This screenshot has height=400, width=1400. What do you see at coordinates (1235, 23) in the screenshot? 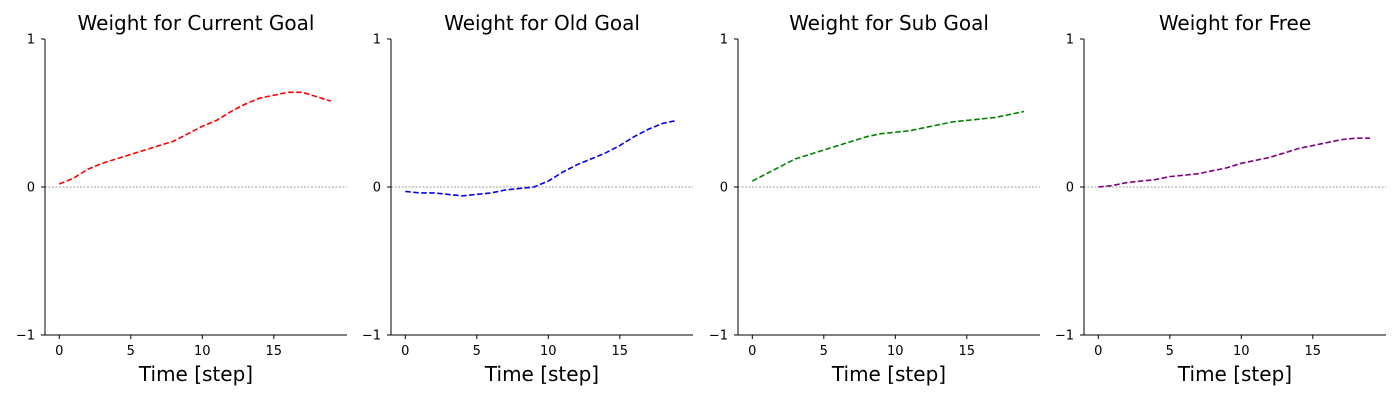
I see `chart-title: Weight for Free` at bounding box center [1235, 23].